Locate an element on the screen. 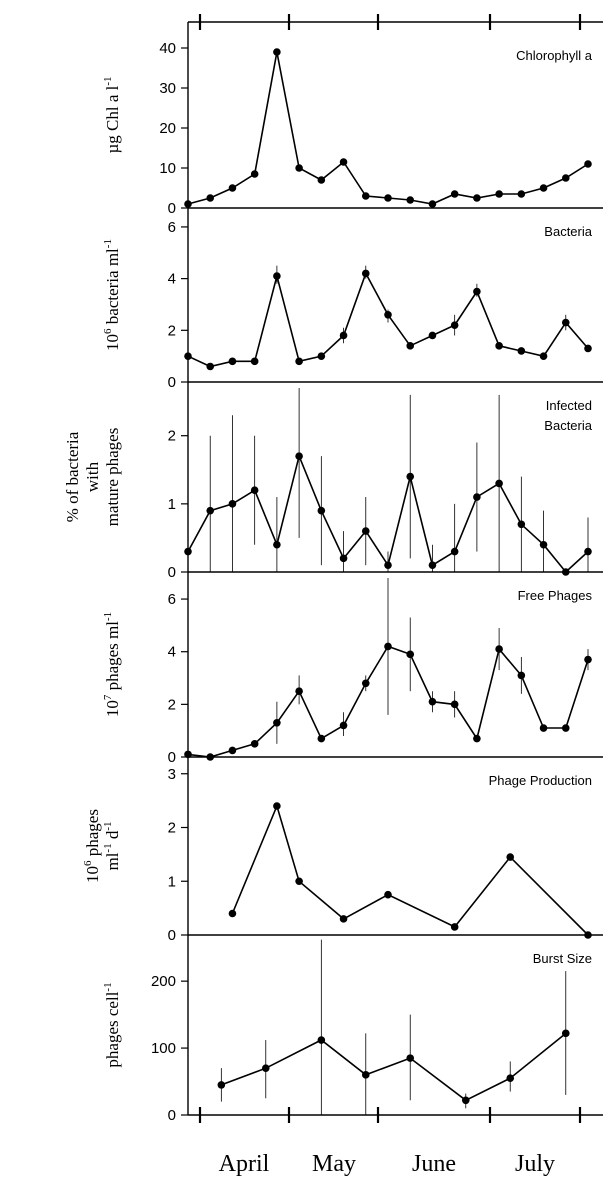  panel-title-line-2: Bacteria is located at coordinates (568, 425).